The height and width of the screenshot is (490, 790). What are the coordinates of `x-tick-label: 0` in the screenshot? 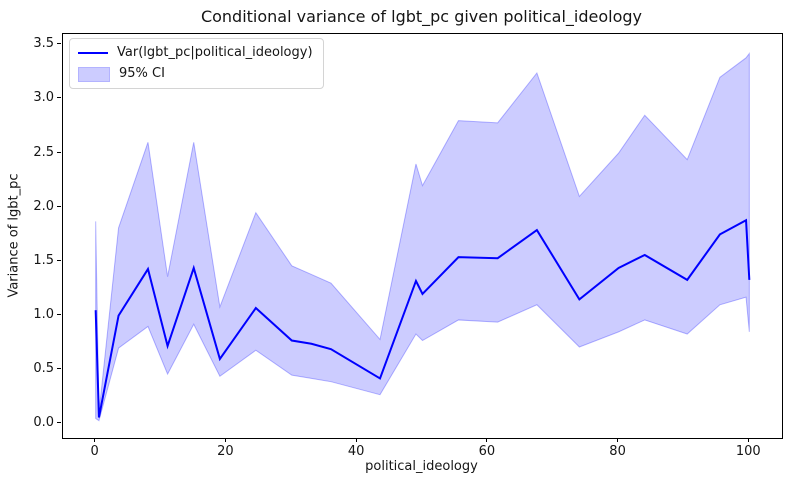 It's located at (94, 451).